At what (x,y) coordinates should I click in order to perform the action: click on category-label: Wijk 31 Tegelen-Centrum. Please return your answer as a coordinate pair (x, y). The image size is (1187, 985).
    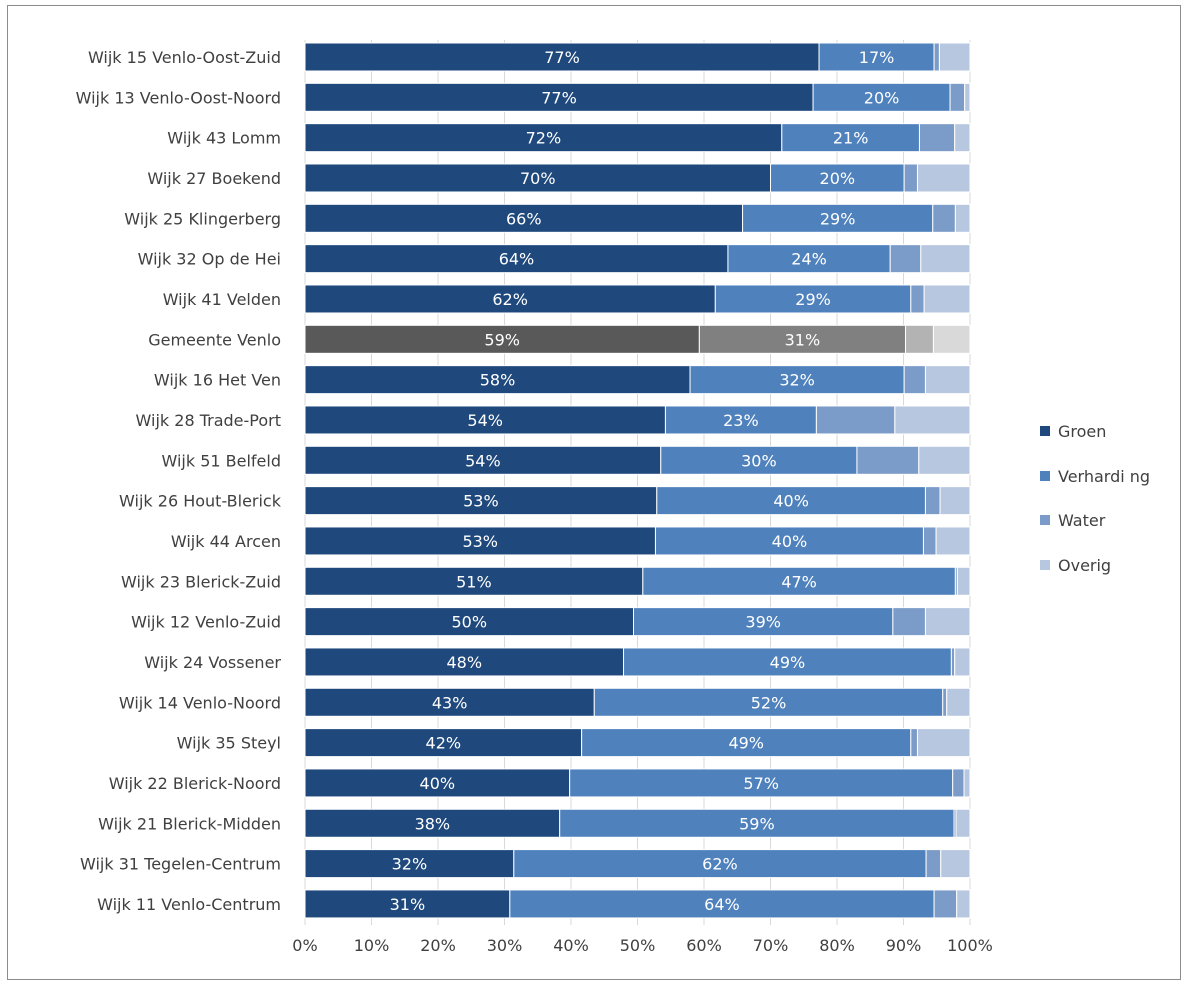
    Looking at the image, I should click on (180, 864).